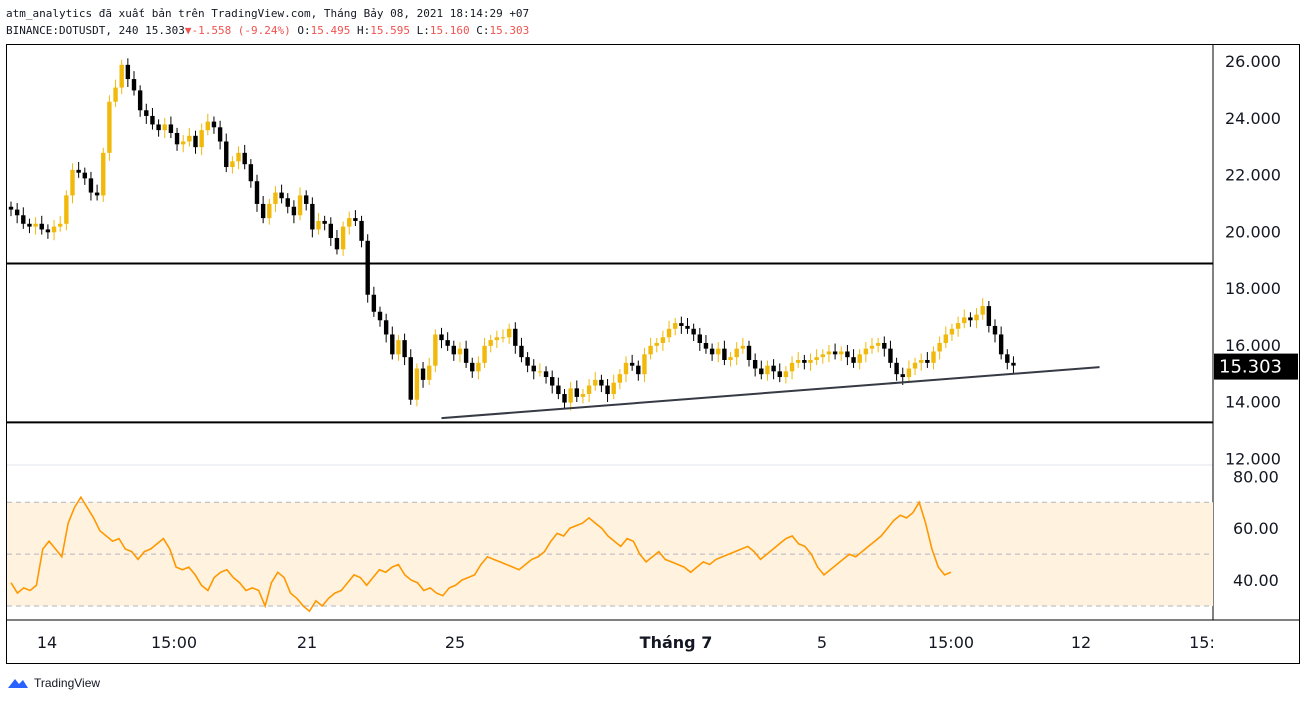  Describe the element at coordinates (455, 642) in the screenshot. I see `time-tick-label: 25` at that location.